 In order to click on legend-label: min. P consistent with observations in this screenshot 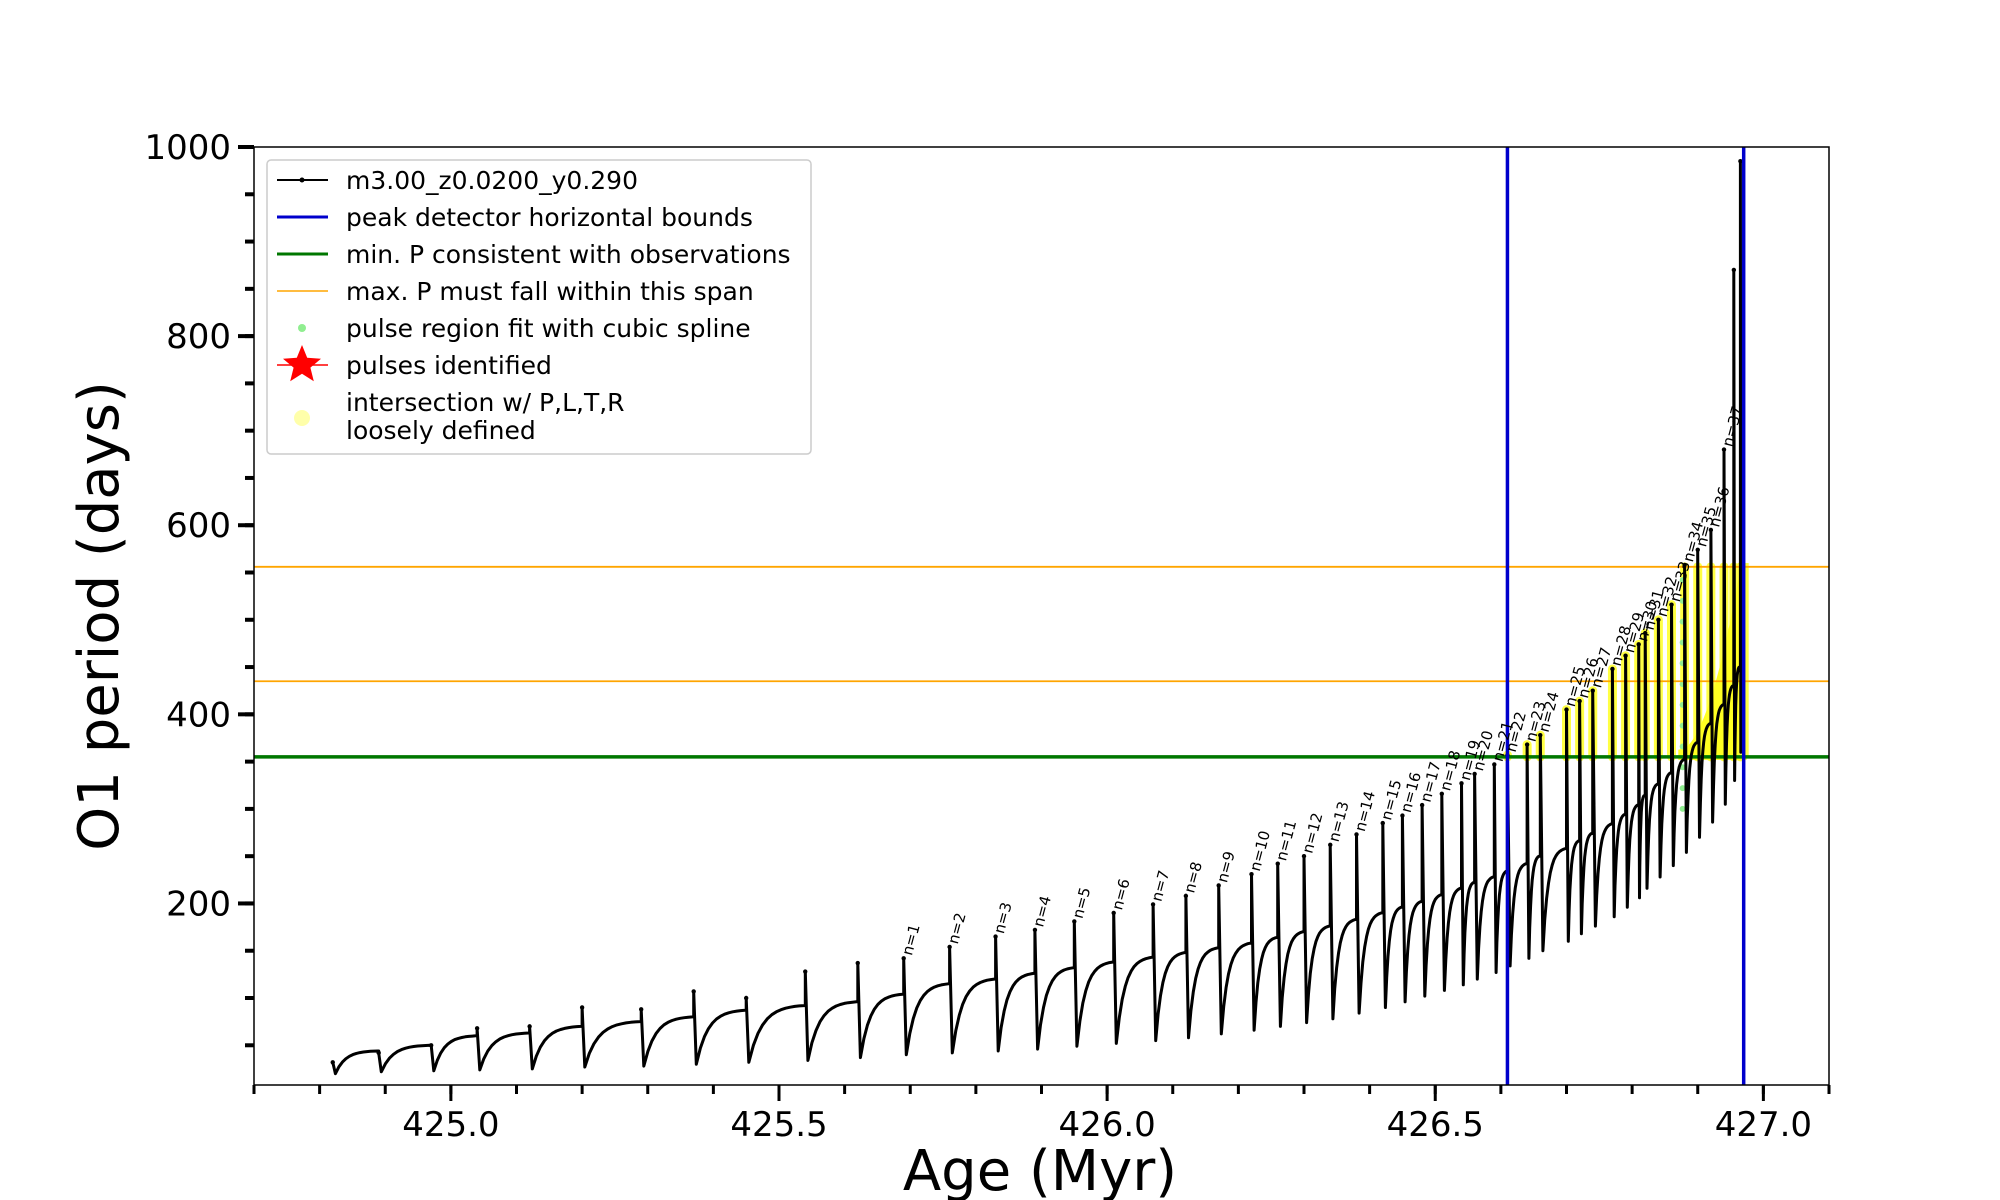, I will do `click(568, 254)`.